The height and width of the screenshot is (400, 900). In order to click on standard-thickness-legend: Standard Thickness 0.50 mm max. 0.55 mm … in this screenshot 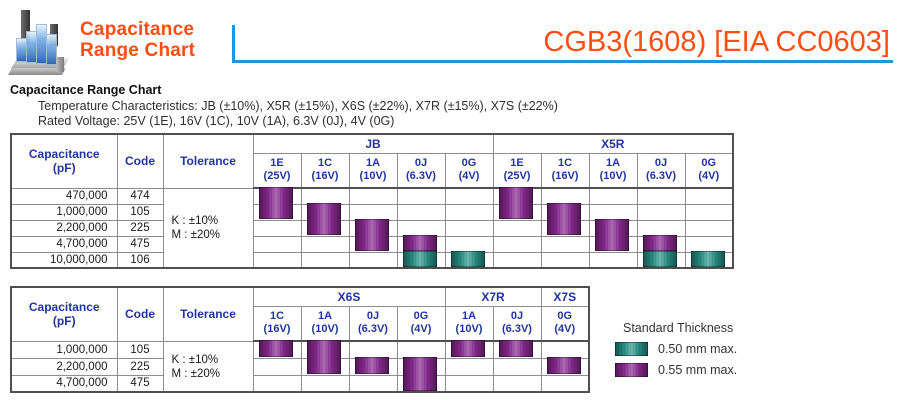, I will do `click(676, 352)`.